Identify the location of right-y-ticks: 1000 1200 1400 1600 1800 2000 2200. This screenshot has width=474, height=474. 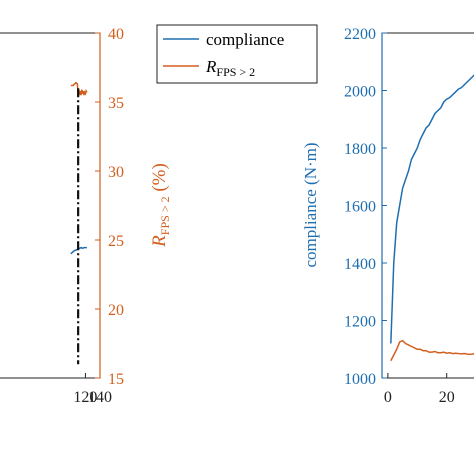
(365, 207).